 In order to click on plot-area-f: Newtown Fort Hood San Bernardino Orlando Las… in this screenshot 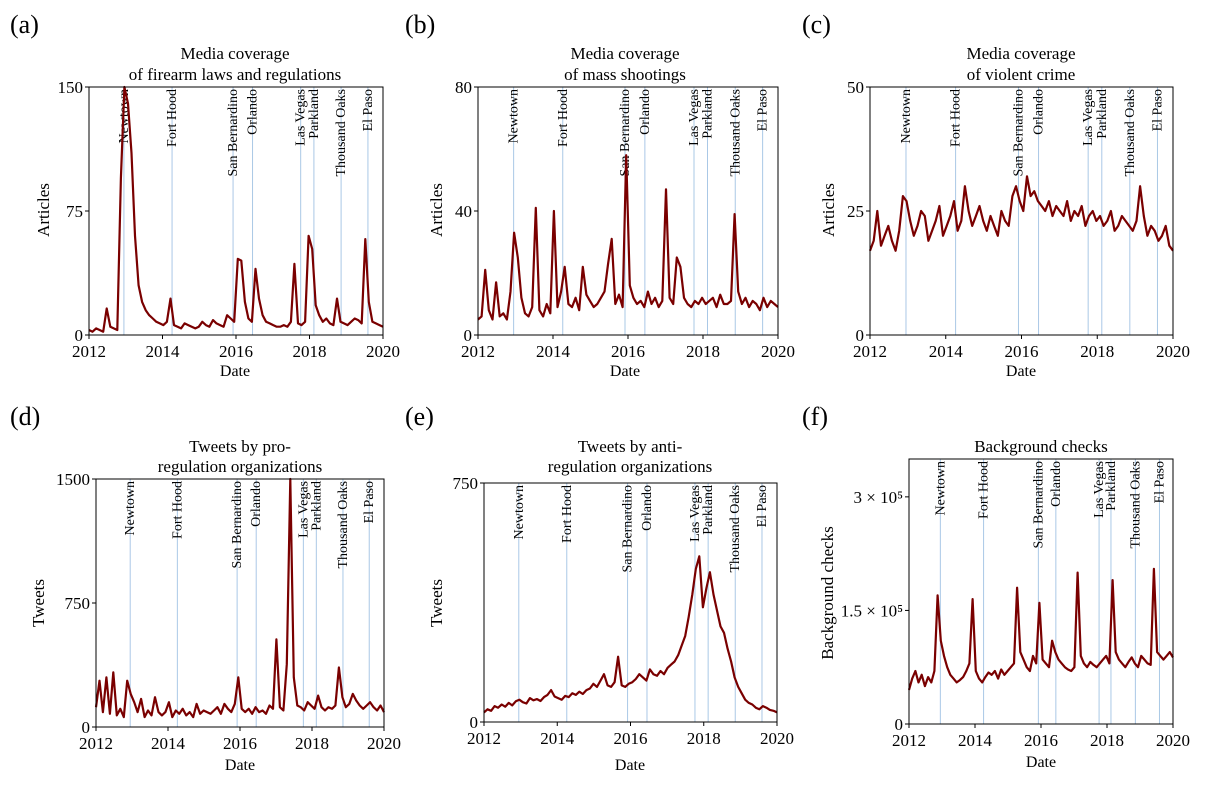, I will do `click(1015, 604)`.